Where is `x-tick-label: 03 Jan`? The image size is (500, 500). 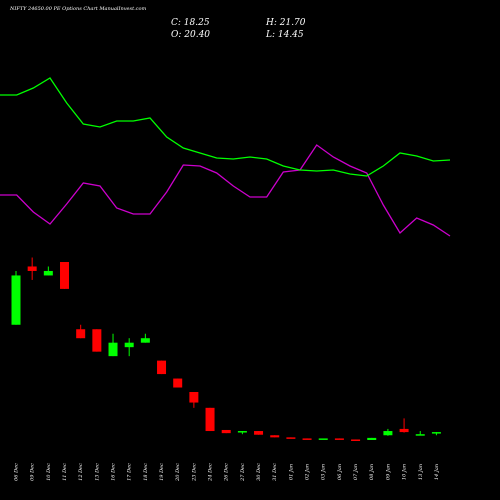
x-tick-label: 03 Jan is located at coordinates (324, 472).